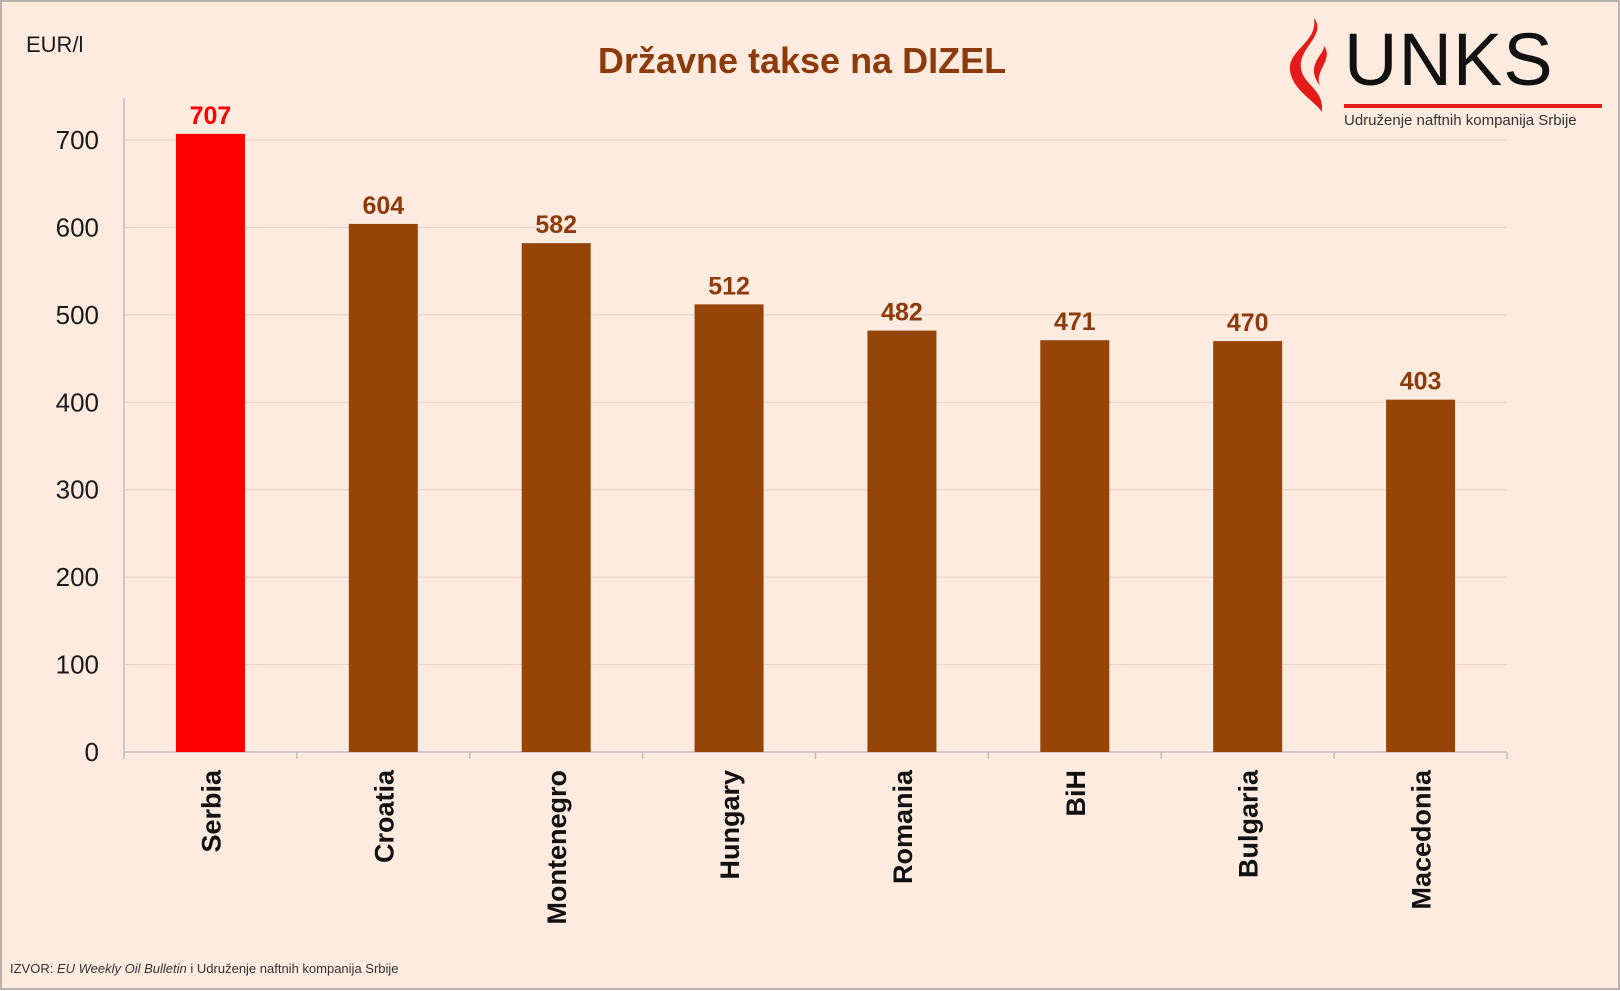 This screenshot has height=991, width=1620. Describe the element at coordinates (902, 313) in the screenshot. I see `value-label: 482` at that location.